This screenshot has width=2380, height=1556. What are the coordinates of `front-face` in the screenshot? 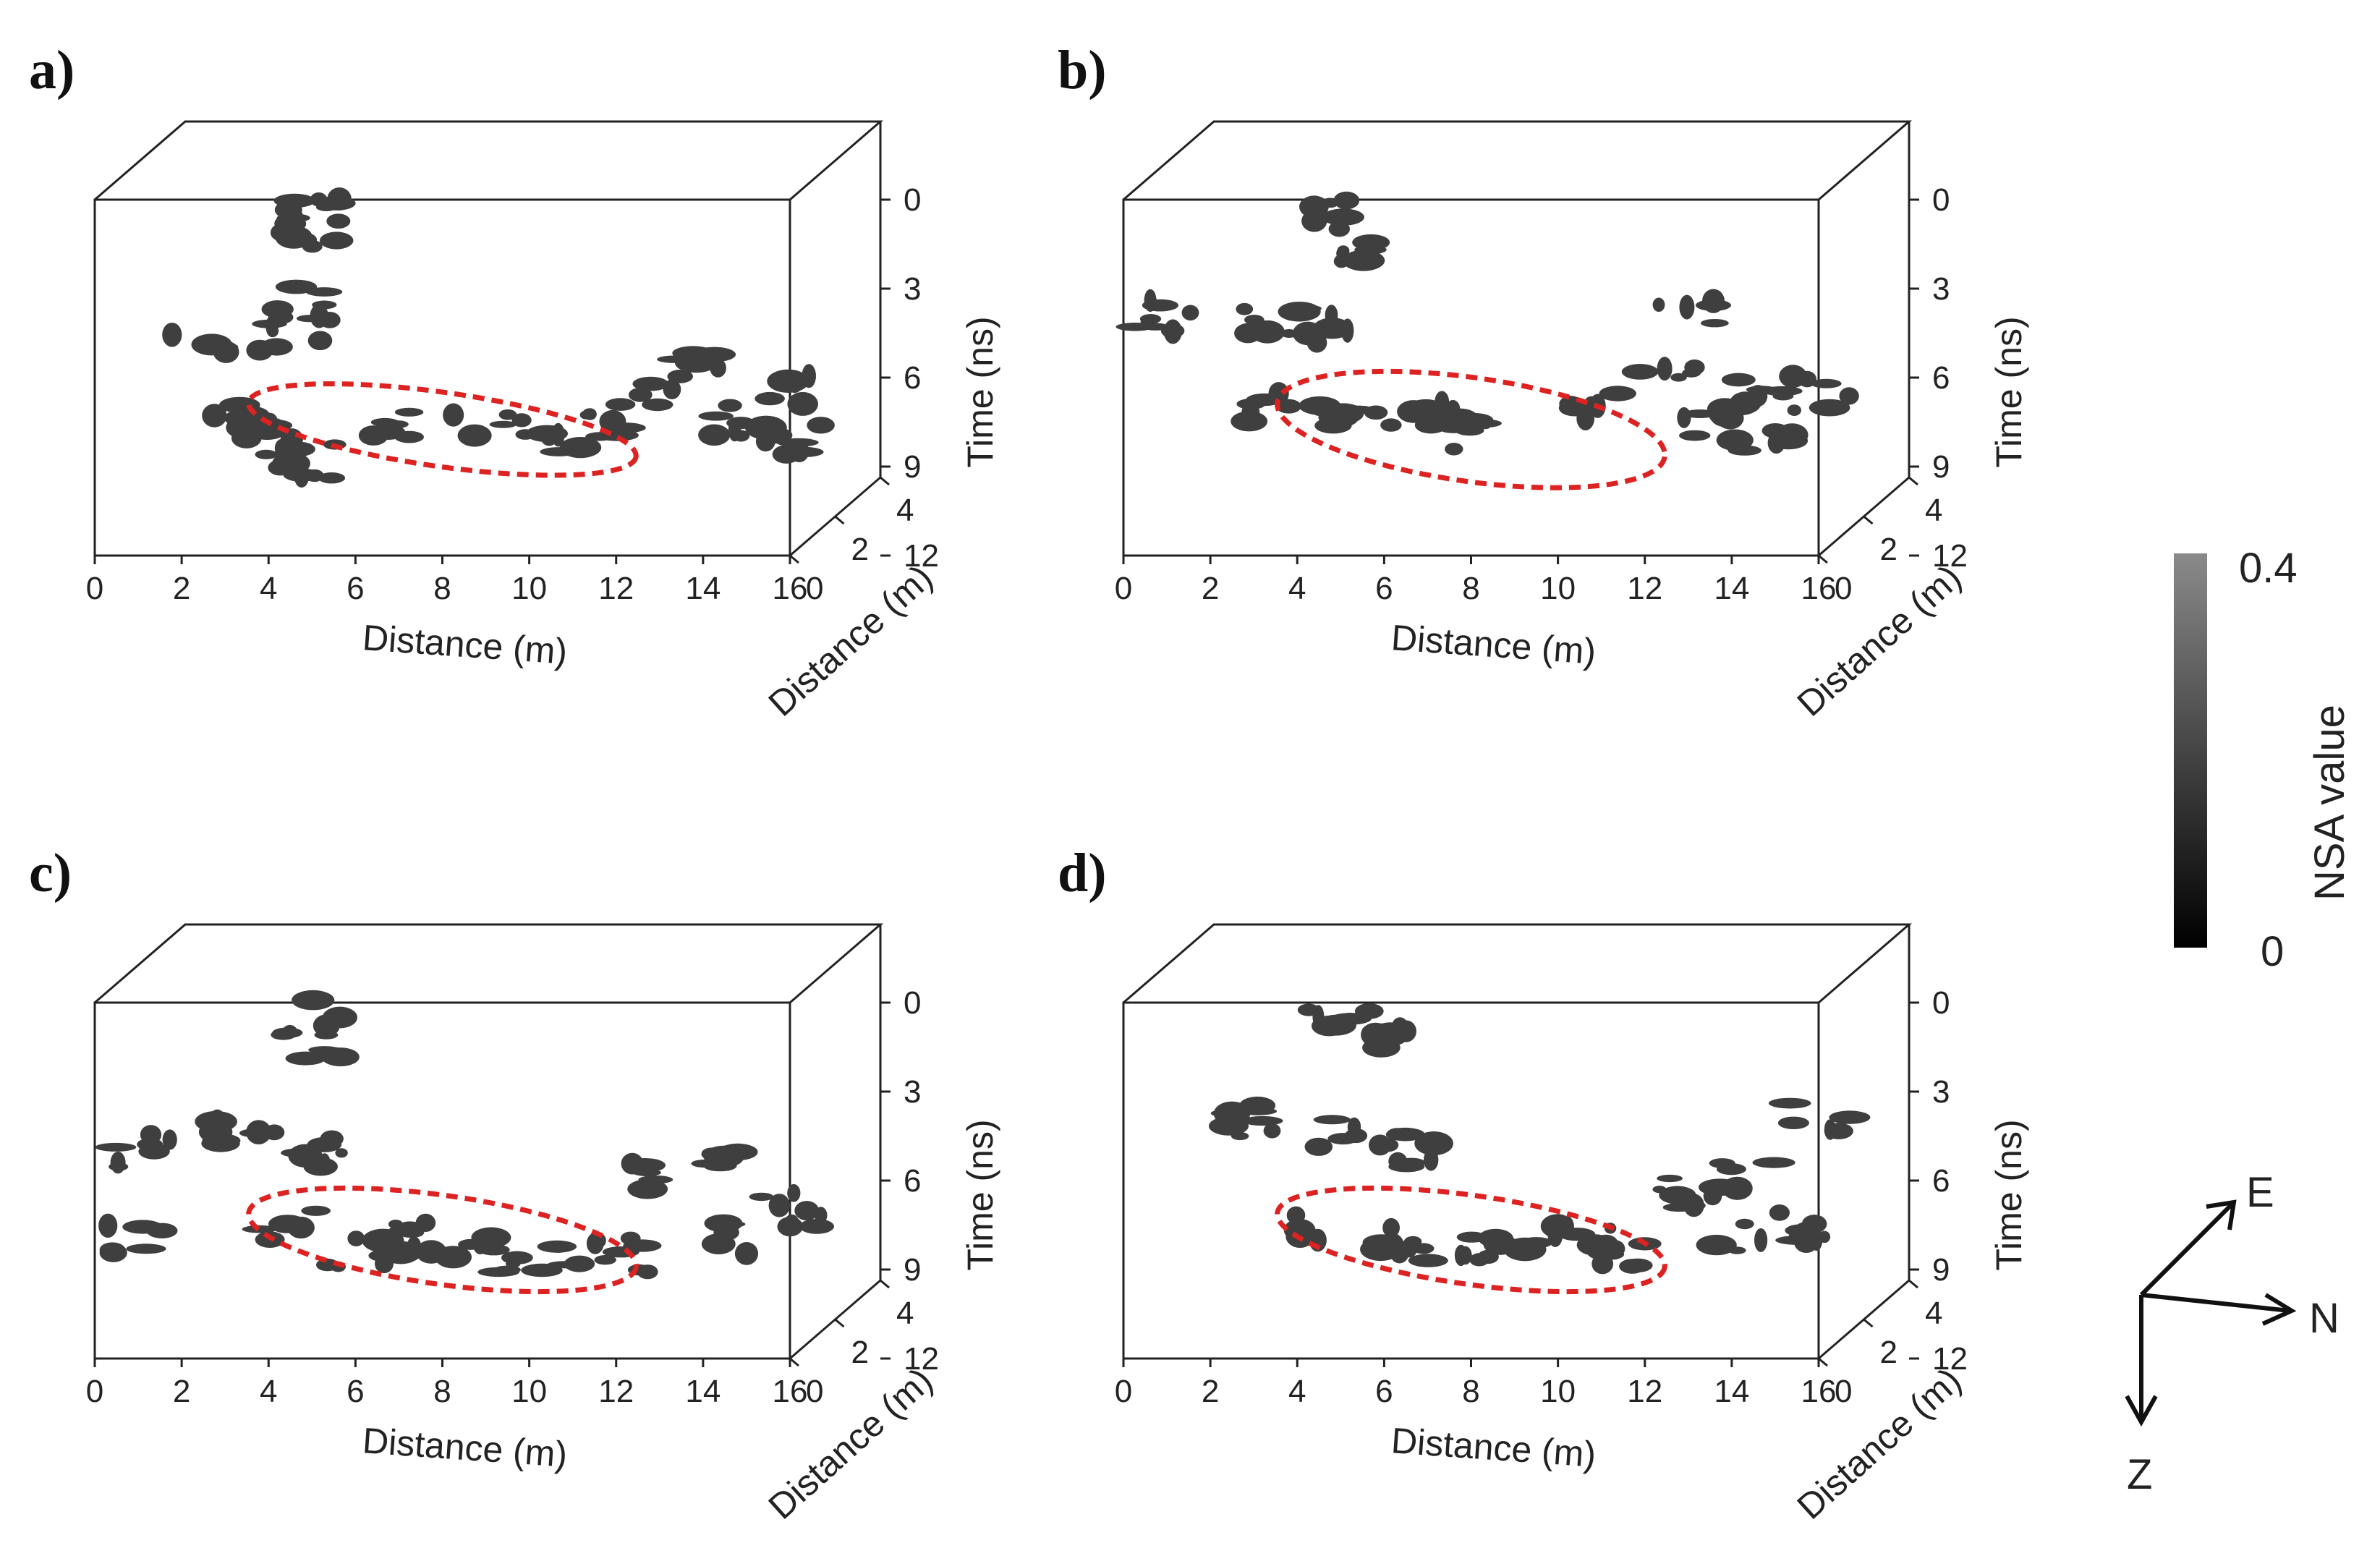 It's located at (442, 1180).